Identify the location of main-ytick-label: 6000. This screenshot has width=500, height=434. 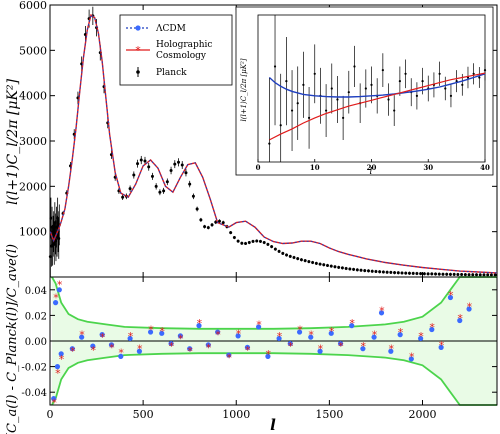
(33, 6).